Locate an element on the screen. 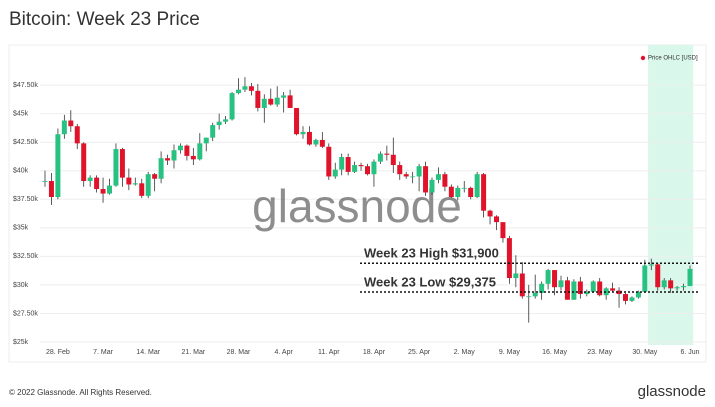 This screenshot has width=715, height=407. x-tick-label: 7. Mar is located at coordinates (103, 352).